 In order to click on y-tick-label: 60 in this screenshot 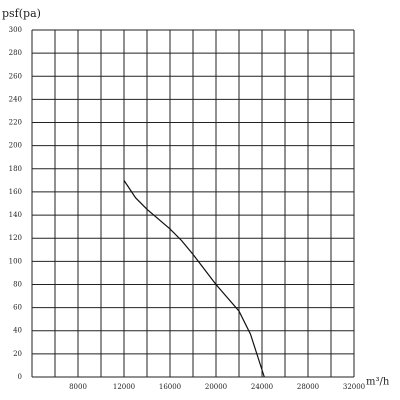, I will do `click(17, 308)`.